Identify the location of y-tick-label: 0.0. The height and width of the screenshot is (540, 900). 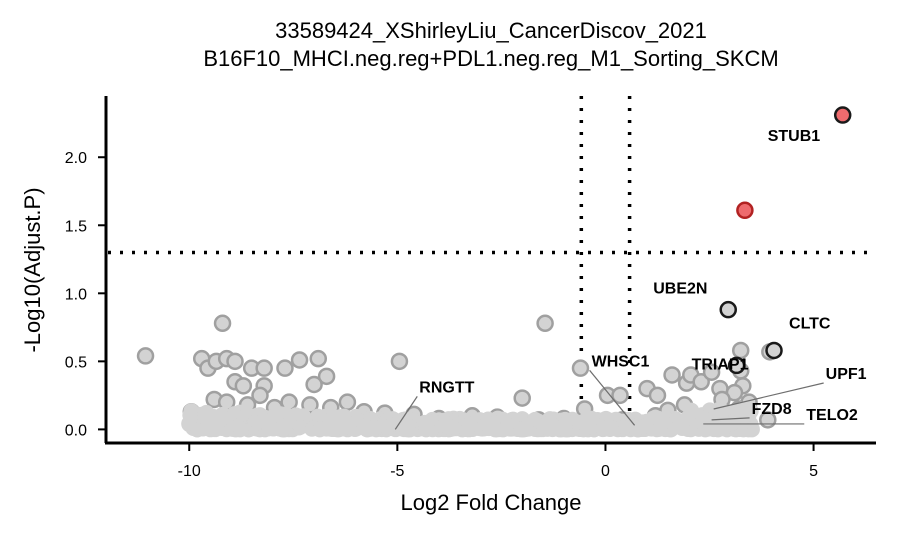
(76, 430).